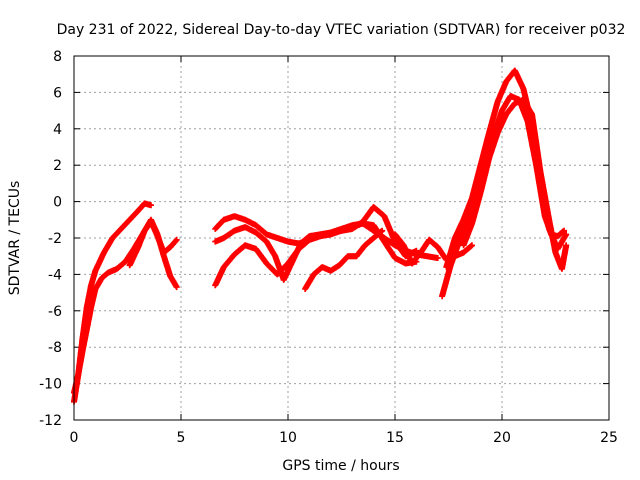  What do you see at coordinates (15, 238) in the screenshot?
I see `y-axis-label: SDTVAR / TECUs` at bounding box center [15, 238].